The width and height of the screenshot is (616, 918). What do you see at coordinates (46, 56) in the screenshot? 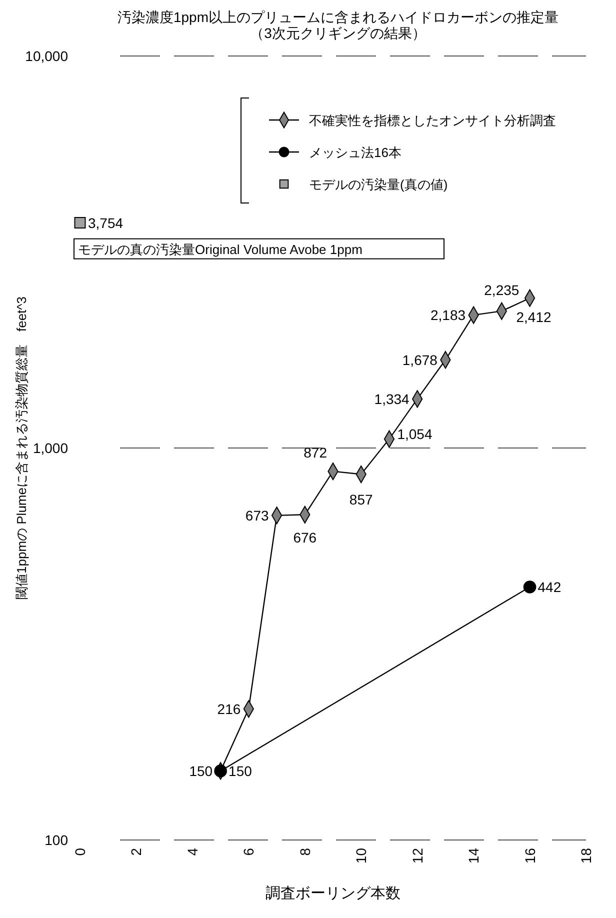
I see `y-tick-label: 10,000` at bounding box center [46, 56].